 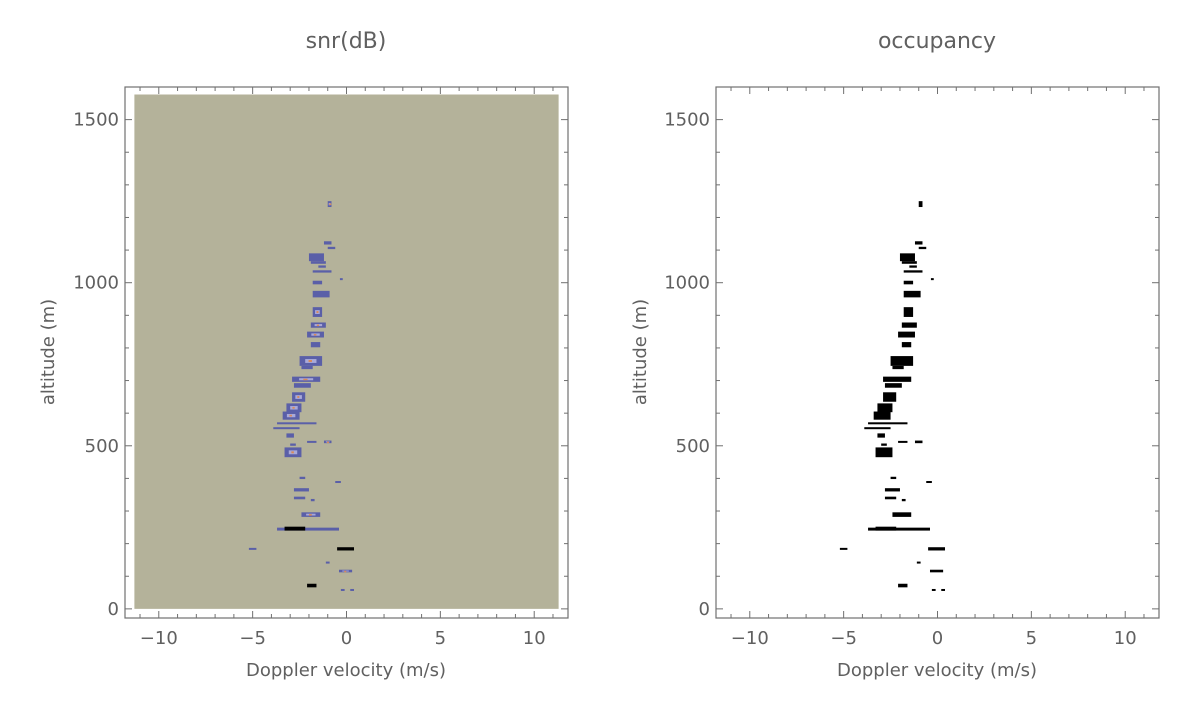 I want to click on occupancy-heatmap, so click(x=892, y=396).